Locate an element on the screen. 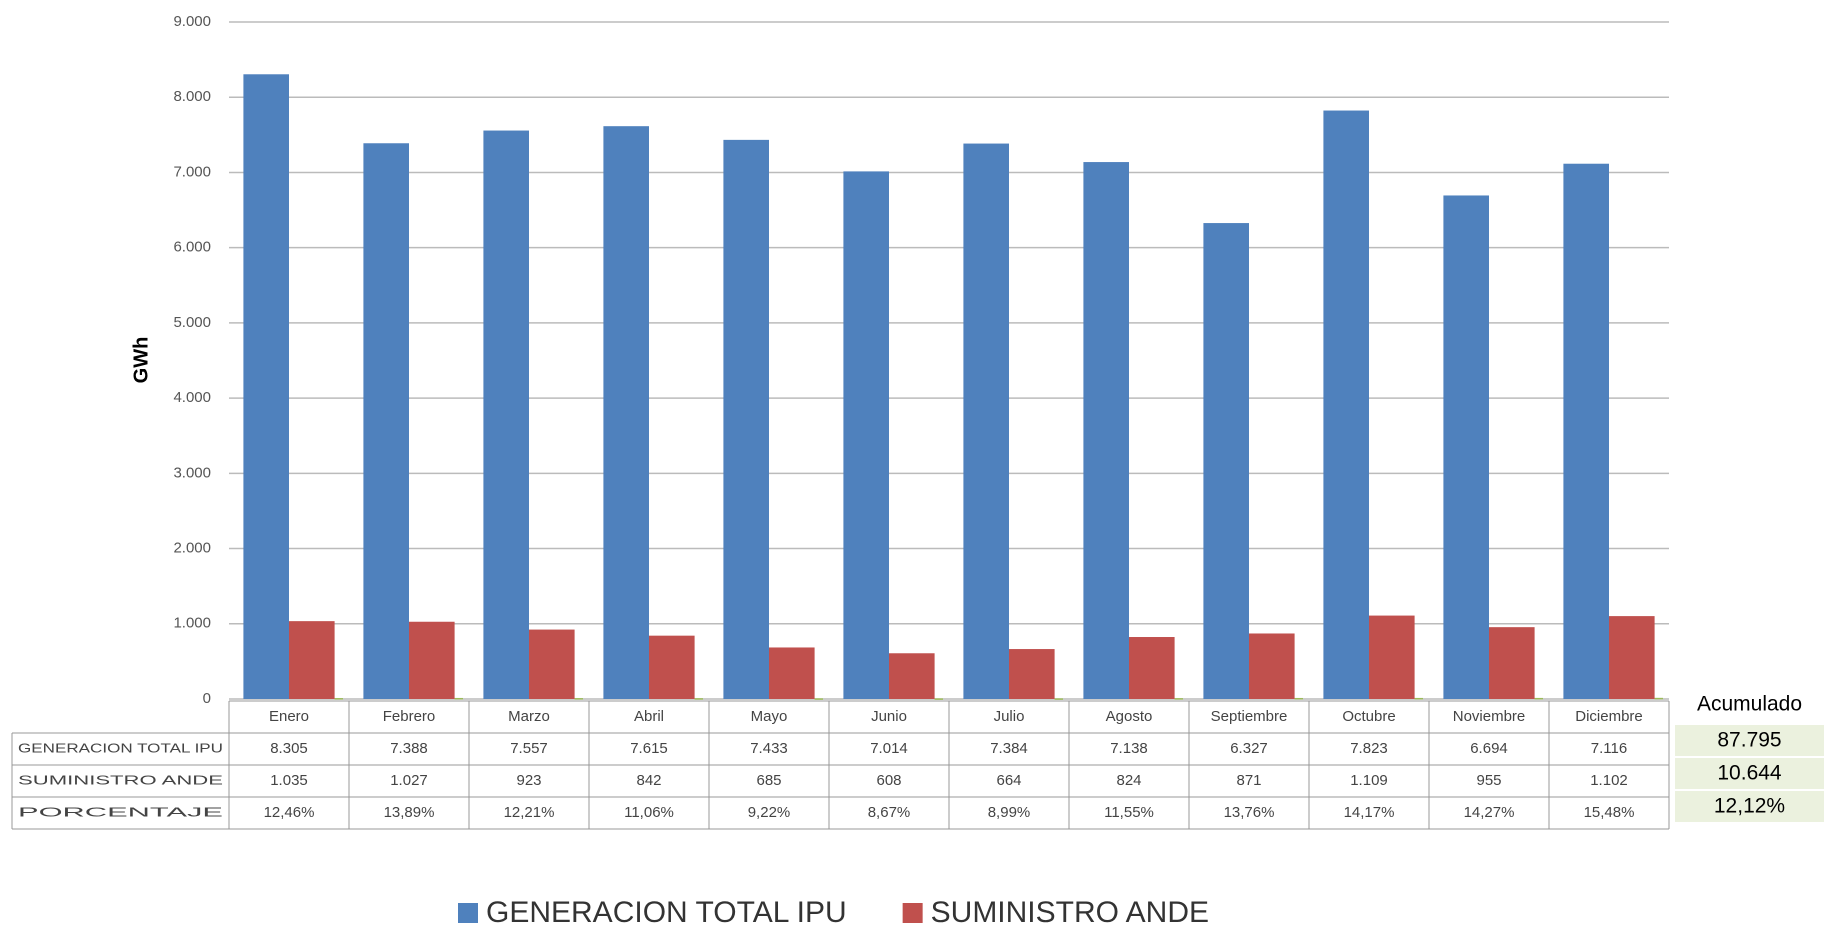 The height and width of the screenshot is (928, 1824). table-cell: 923 is located at coordinates (528, 780).